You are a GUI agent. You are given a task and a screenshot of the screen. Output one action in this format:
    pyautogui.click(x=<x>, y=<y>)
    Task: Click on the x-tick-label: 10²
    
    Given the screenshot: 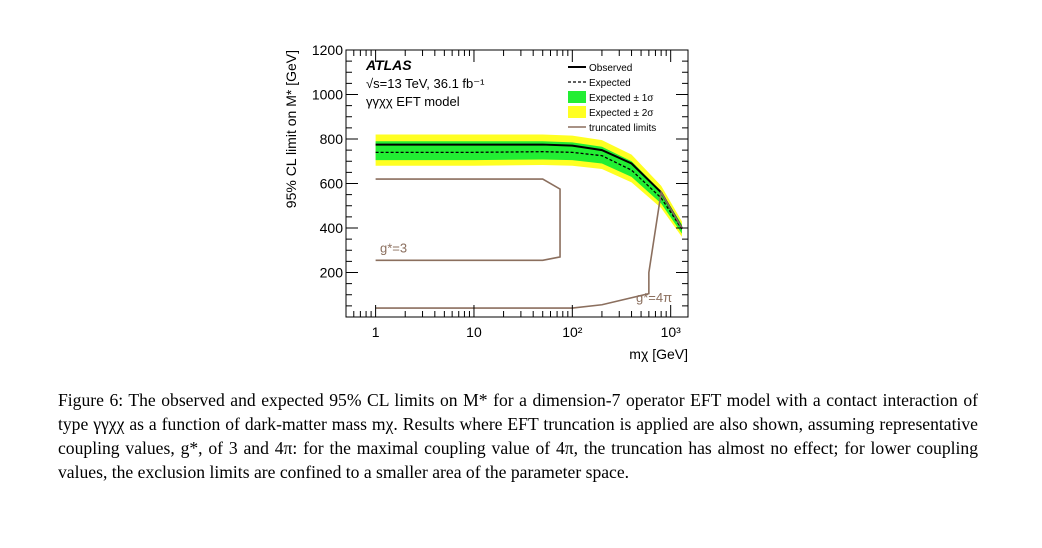 What is the action you would take?
    pyautogui.click(x=572, y=332)
    